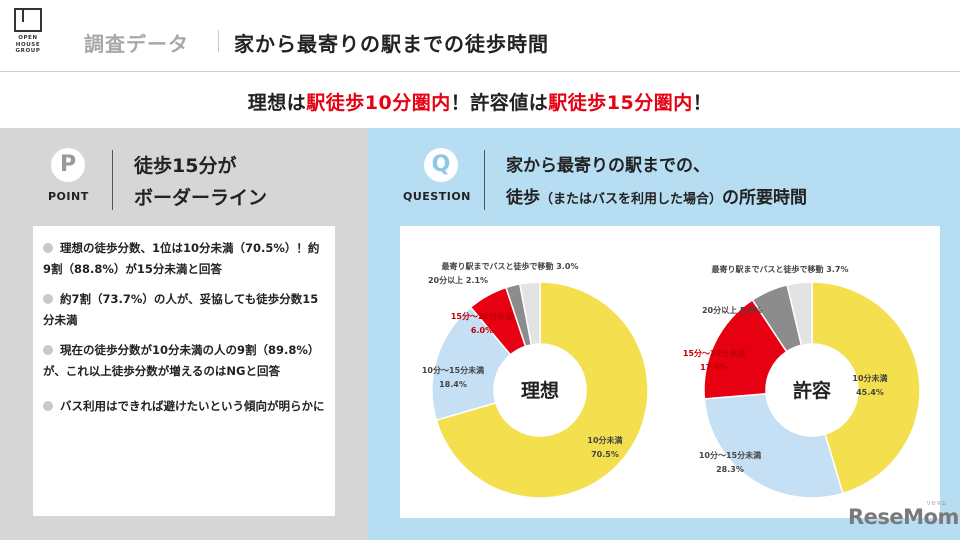  Describe the element at coordinates (192, 406) in the screenshot. I see `note-text: バス利用はできれば避けたいという傾向が明らかに` at that location.